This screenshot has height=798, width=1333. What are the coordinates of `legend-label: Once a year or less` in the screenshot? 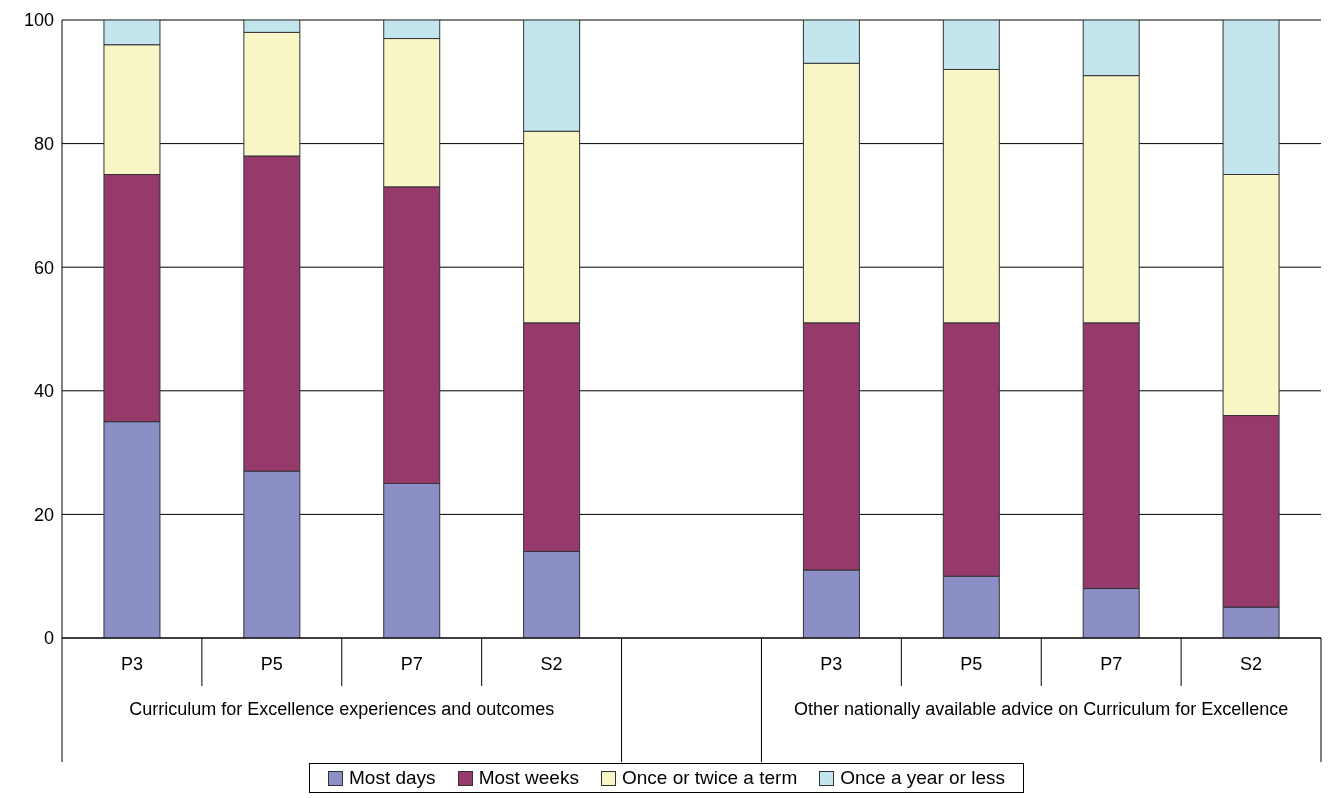 It's located at (922, 778).